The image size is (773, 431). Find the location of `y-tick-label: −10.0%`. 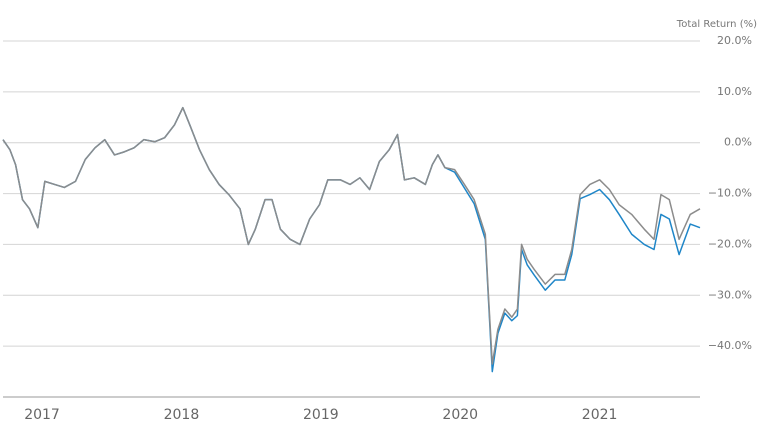

y-tick-label: −10.0% is located at coordinates (730, 193).